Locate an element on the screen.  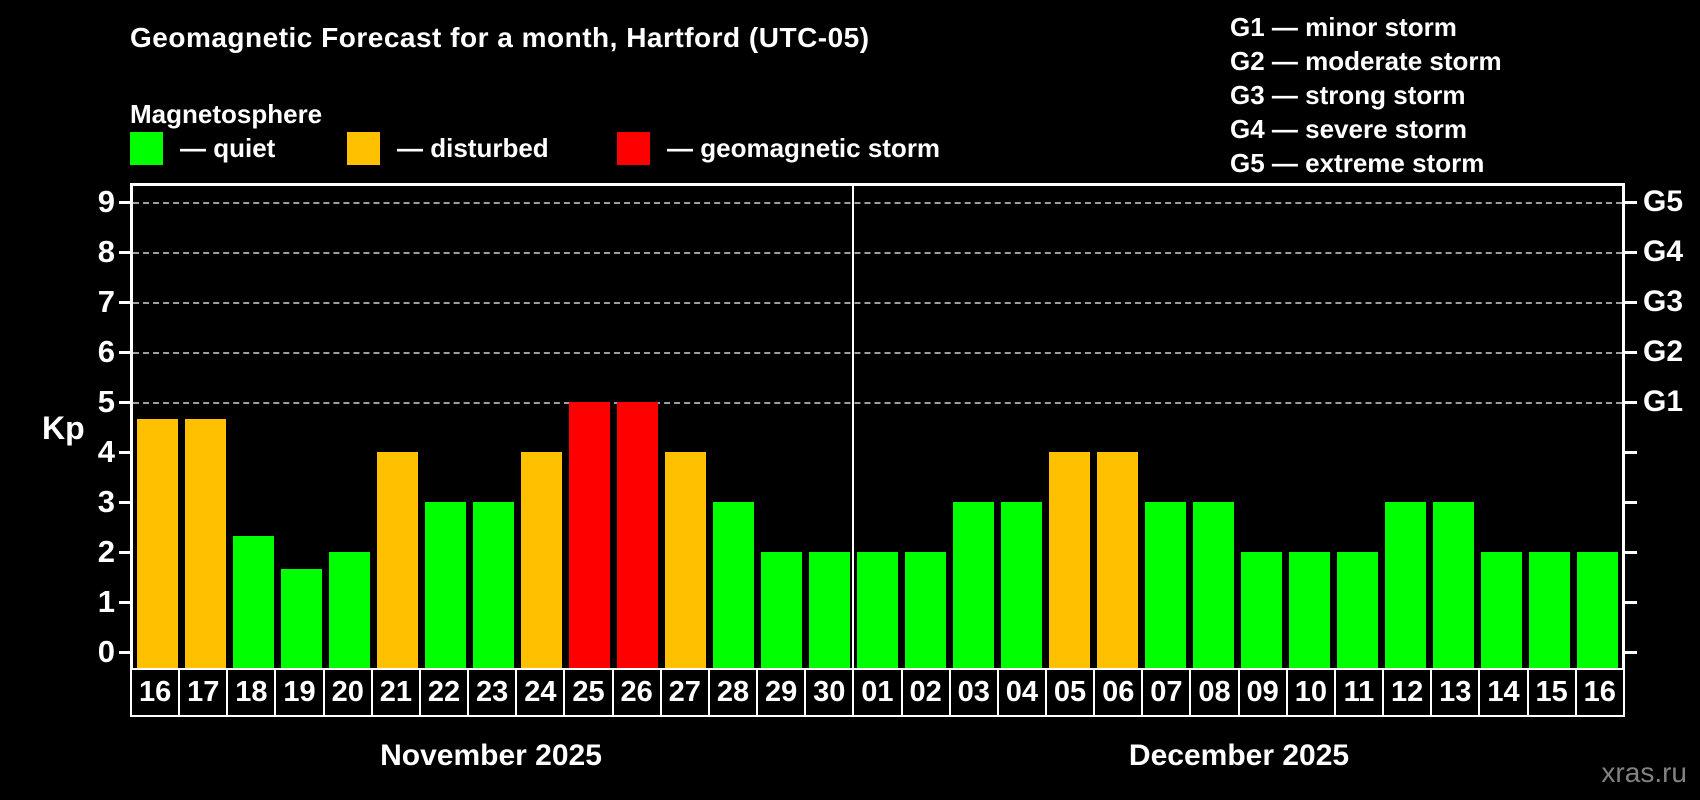
right-tick-kp1 is located at coordinates (1631, 602).